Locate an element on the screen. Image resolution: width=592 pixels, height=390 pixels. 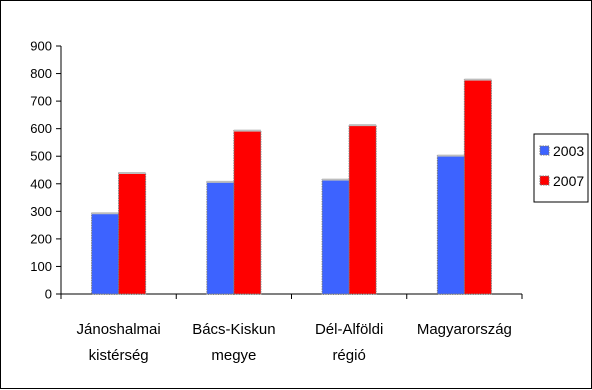
y-tick-label: 400 is located at coordinates (41, 183).